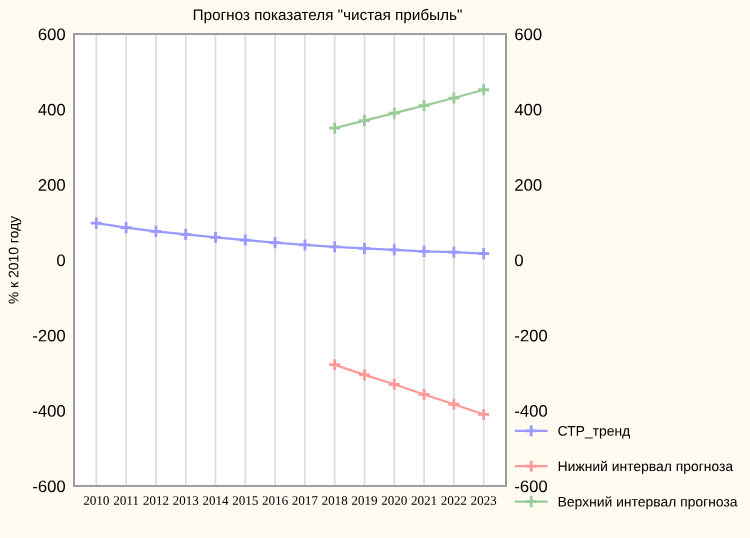 The width and height of the screenshot is (750, 538). I want to click on y-tick-label: -400, so click(49, 411).